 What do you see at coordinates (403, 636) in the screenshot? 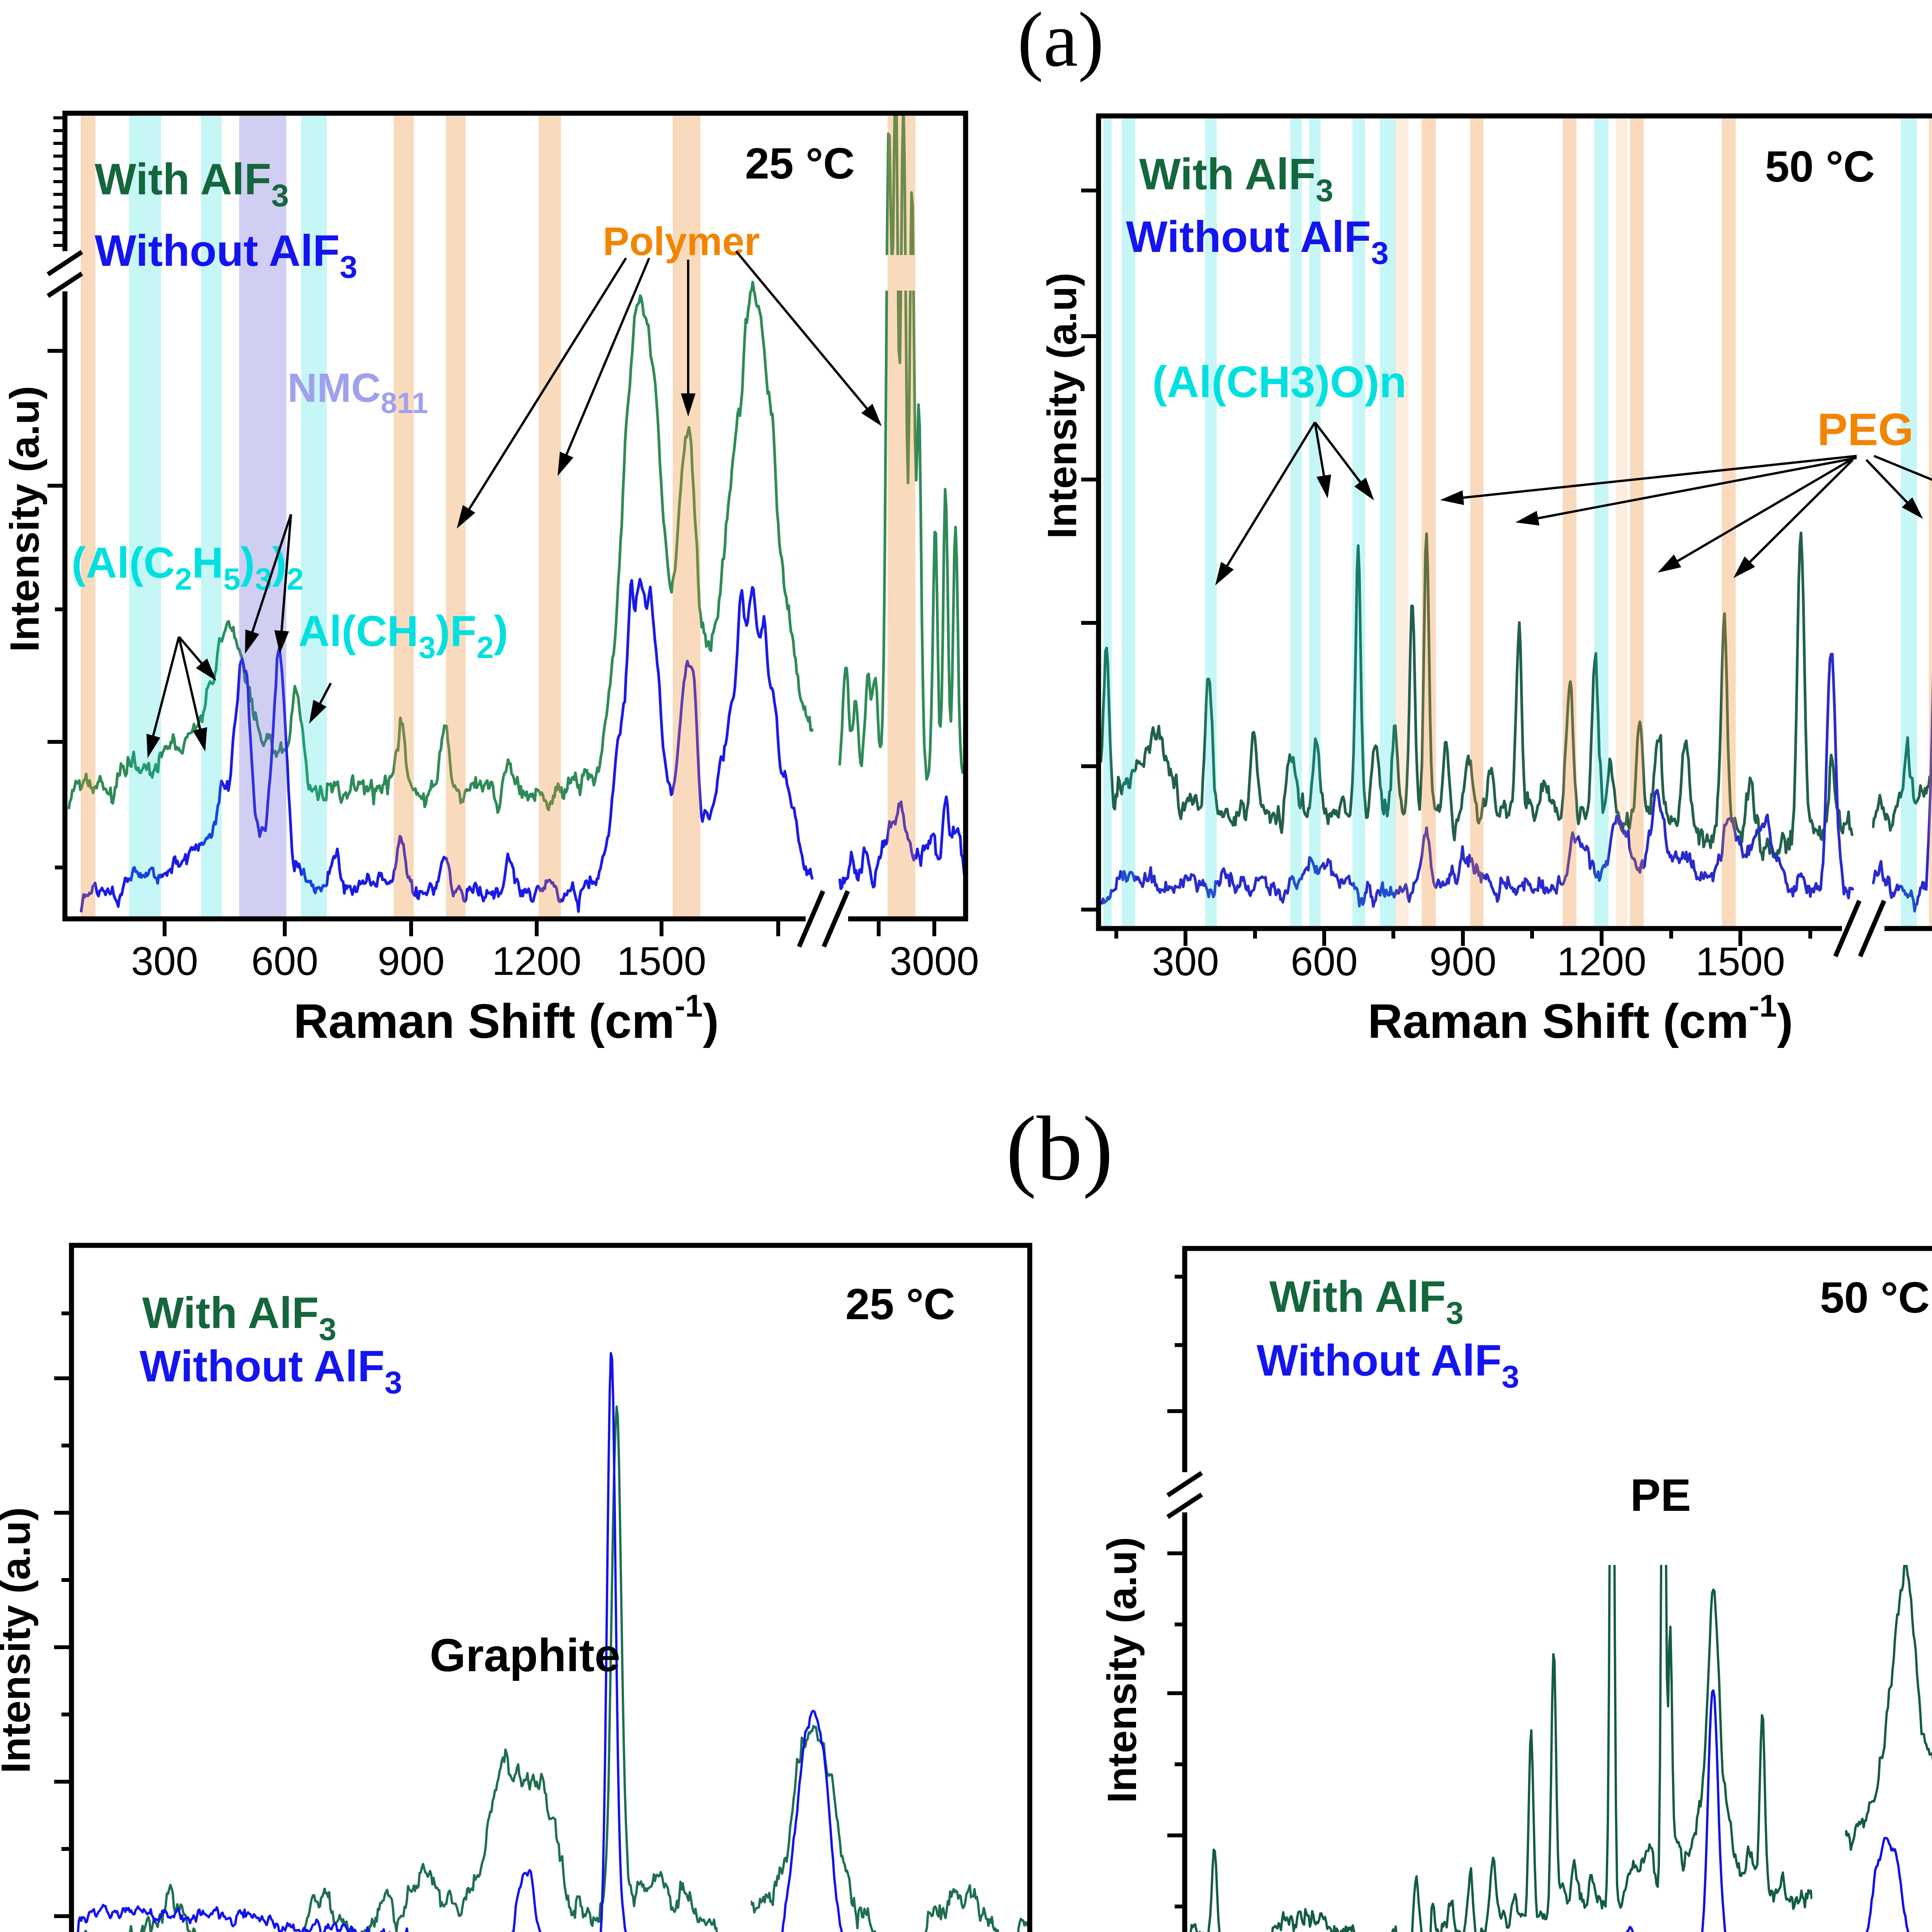
I see `svg-text: Al(CH3)F2)` at bounding box center [403, 636].